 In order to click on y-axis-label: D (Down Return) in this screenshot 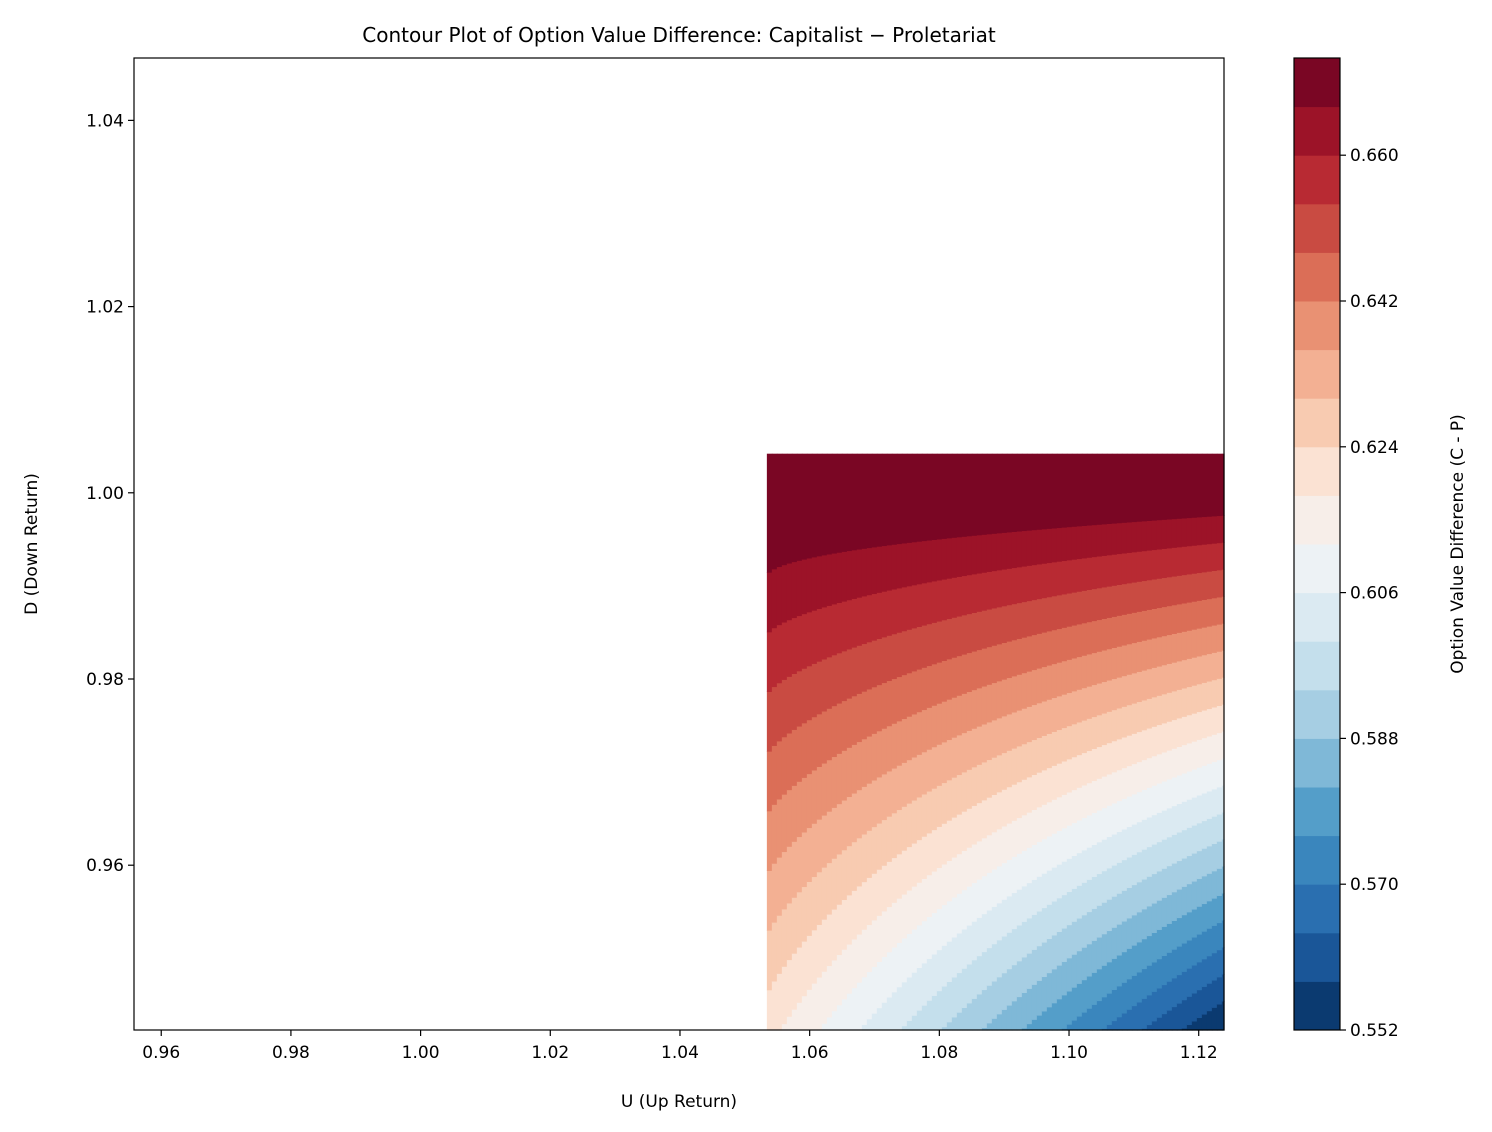, I will do `click(32, 544)`.